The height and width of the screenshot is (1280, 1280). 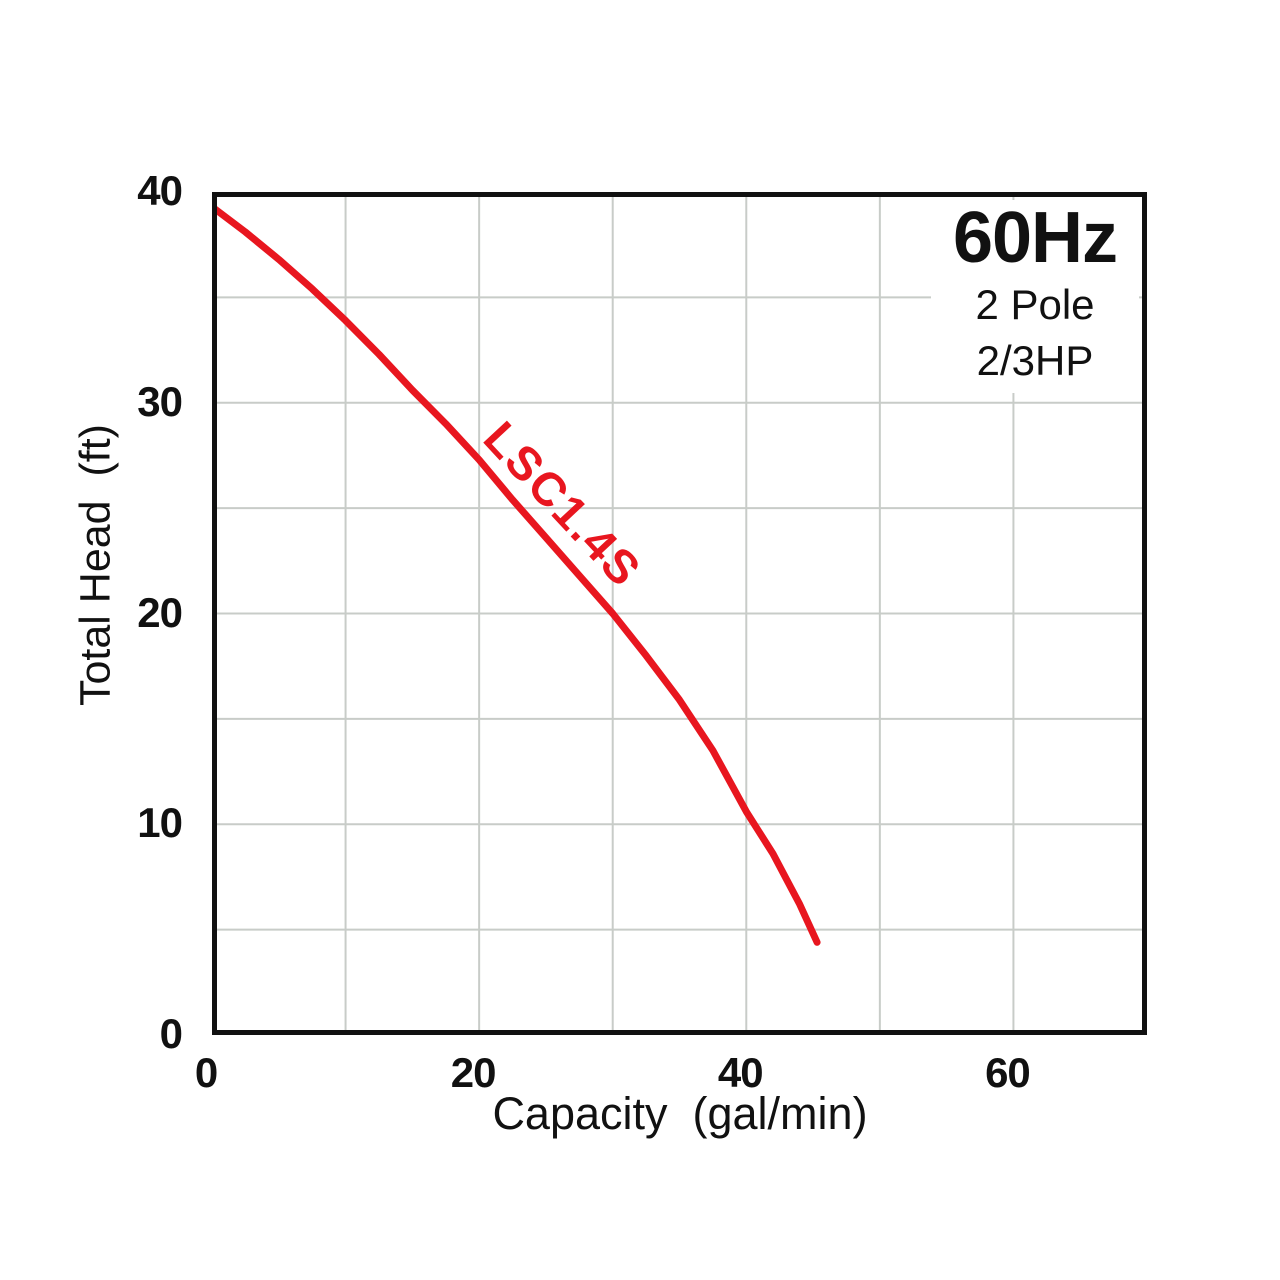 What do you see at coordinates (206, 1072) in the screenshot?
I see `x-tick-label-0: 0` at bounding box center [206, 1072].